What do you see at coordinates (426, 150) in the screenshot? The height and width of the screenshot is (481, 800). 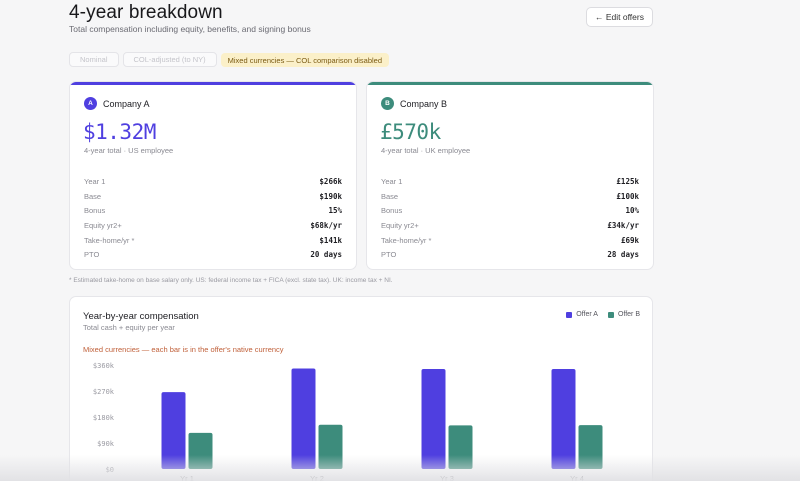 I see `total-caption: 4-year total · UK employee` at bounding box center [426, 150].